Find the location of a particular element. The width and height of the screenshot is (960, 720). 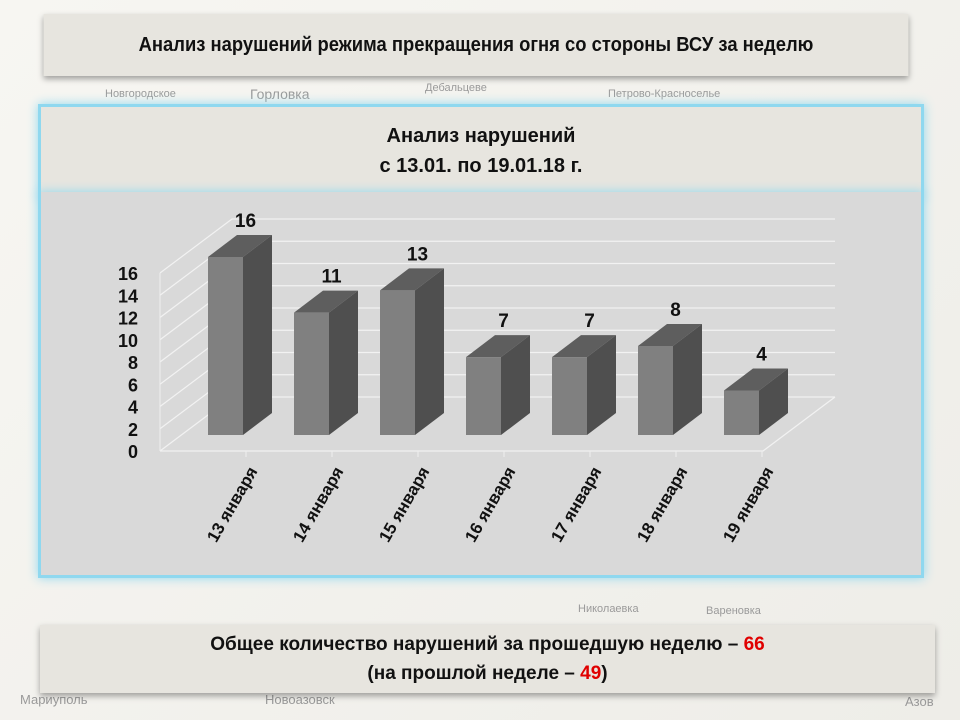

data-label: 11 is located at coordinates (331, 277).